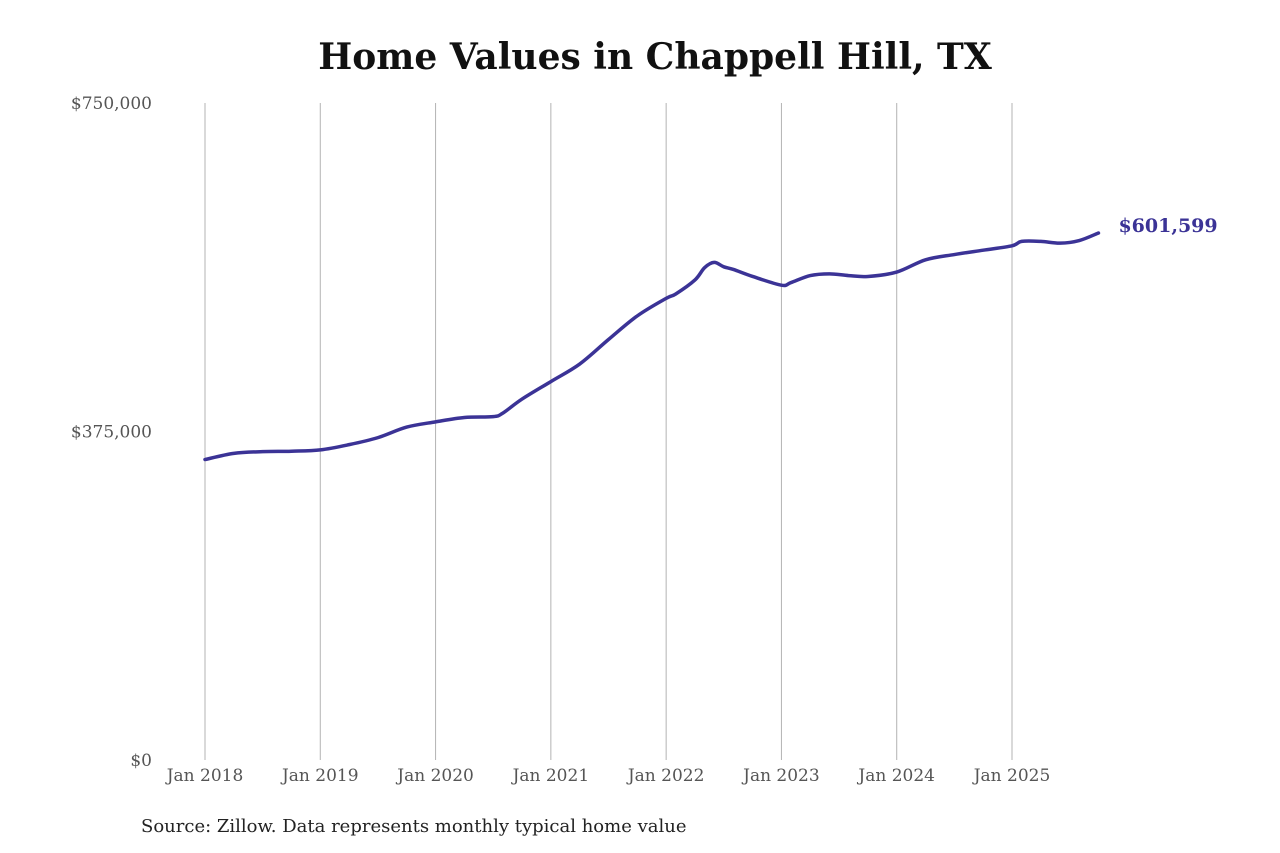 Image resolution: width=1280 pixels, height=853 pixels. Describe the element at coordinates (319, 776) in the screenshot. I see `x-tick-label: Jan 2019` at that location.